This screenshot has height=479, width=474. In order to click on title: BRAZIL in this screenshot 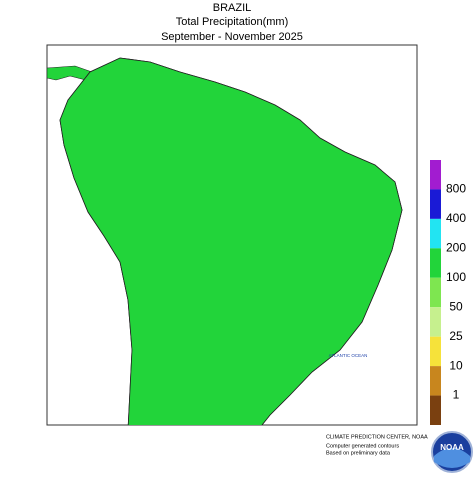, I will do `click(232, 8)`.